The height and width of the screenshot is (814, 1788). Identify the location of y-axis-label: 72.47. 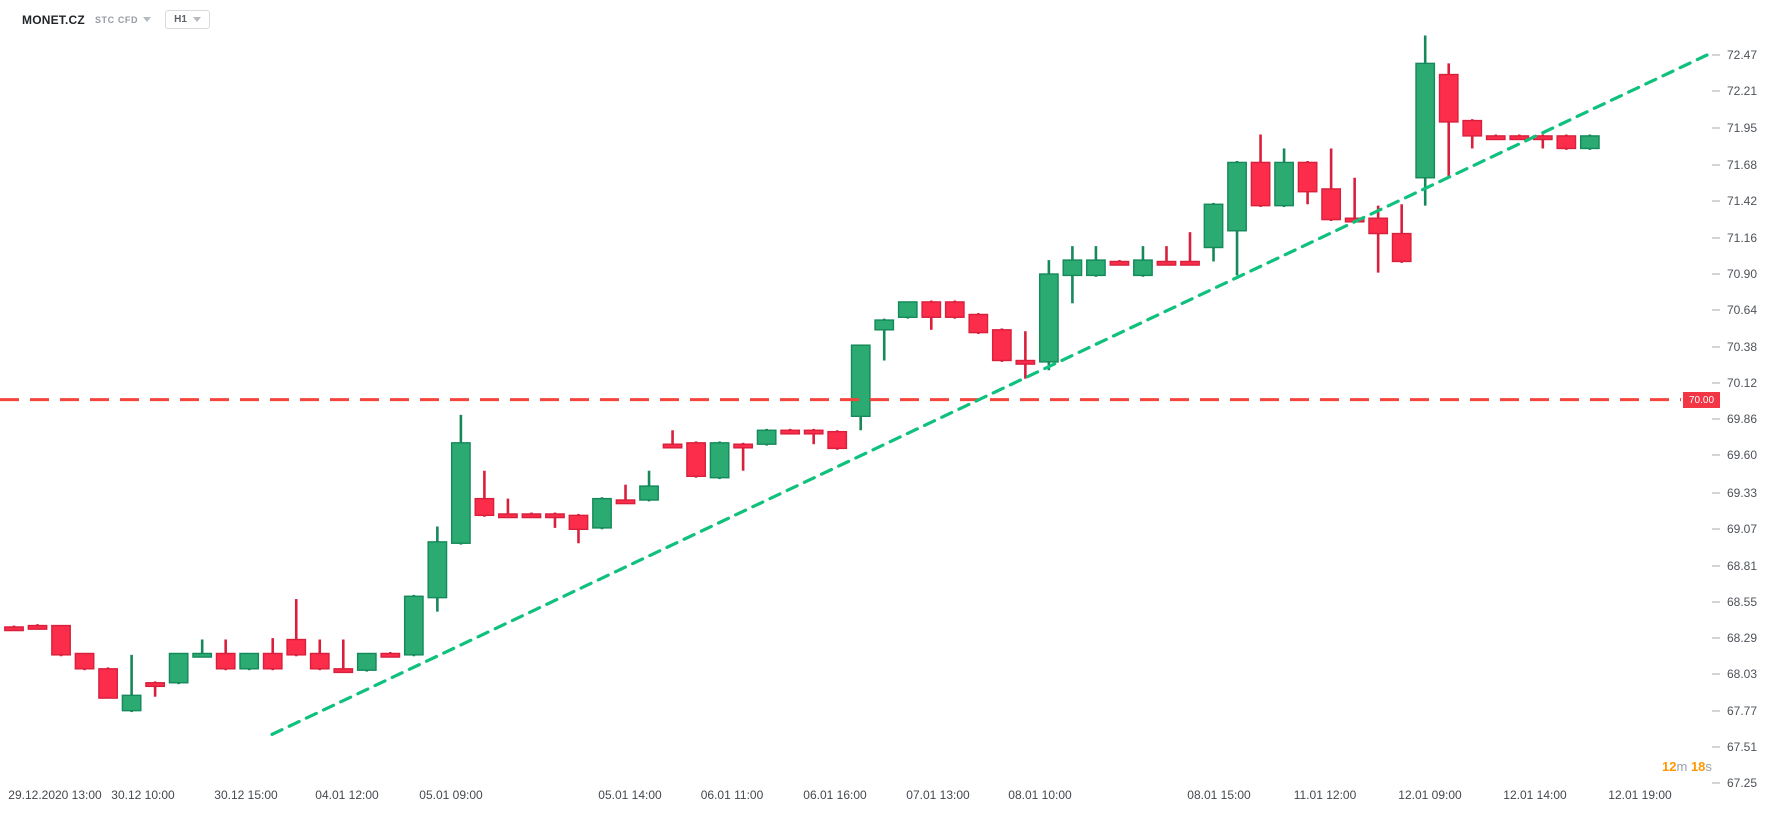
(1742, 55).